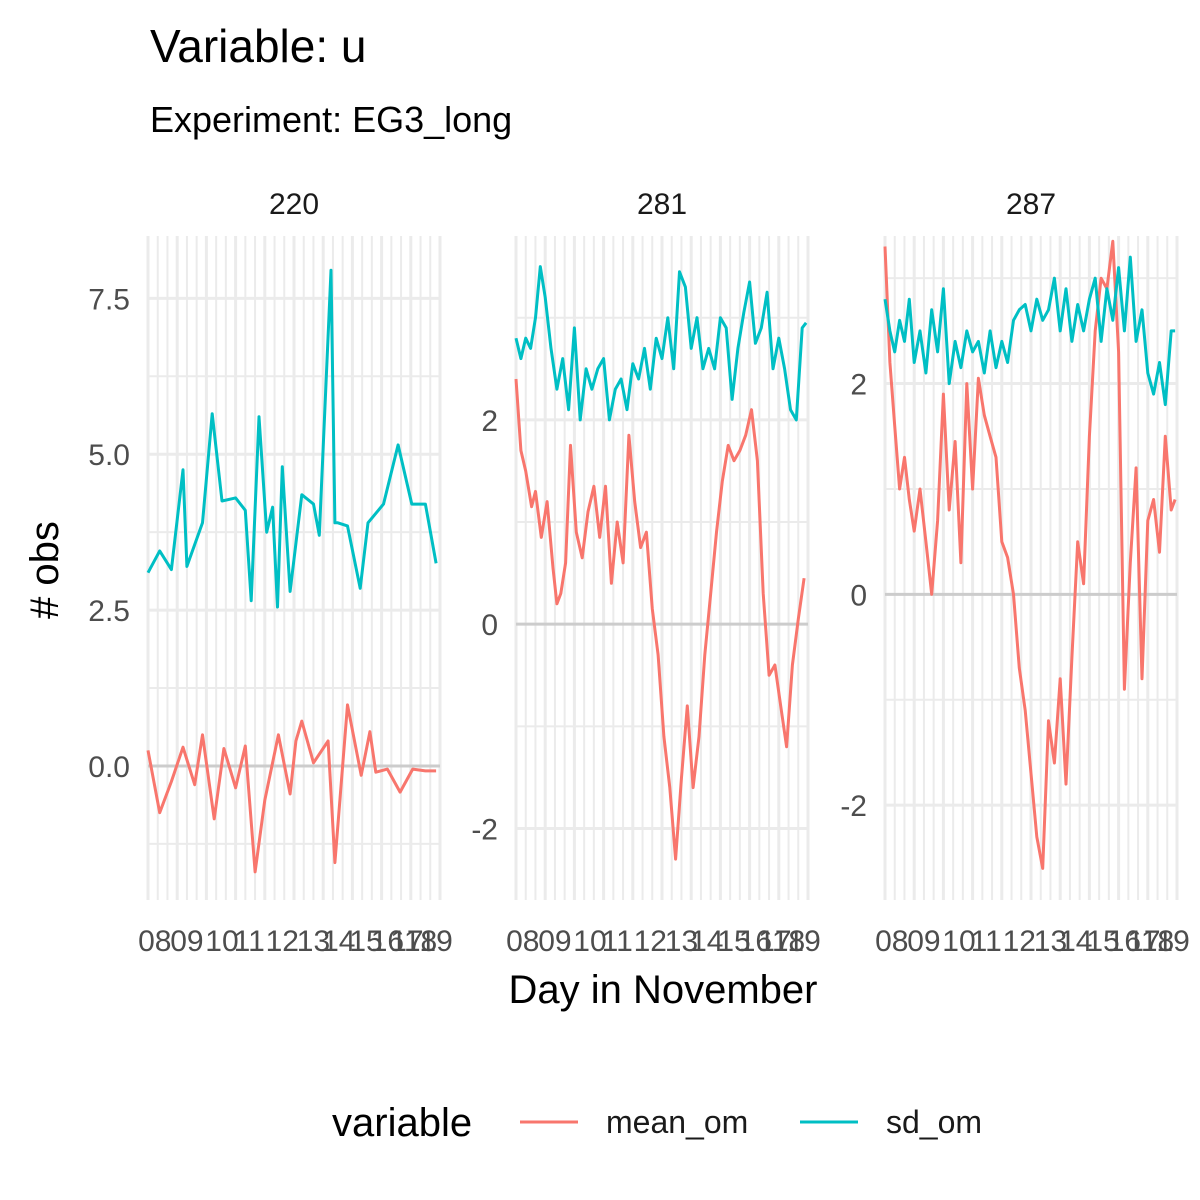 The height and width of the screenshot is (1200, 1200). What do you see at coordinates (45, 570) in the screenshot?
I see `y-axis-title: # obs` at bounding box center [45, 570].